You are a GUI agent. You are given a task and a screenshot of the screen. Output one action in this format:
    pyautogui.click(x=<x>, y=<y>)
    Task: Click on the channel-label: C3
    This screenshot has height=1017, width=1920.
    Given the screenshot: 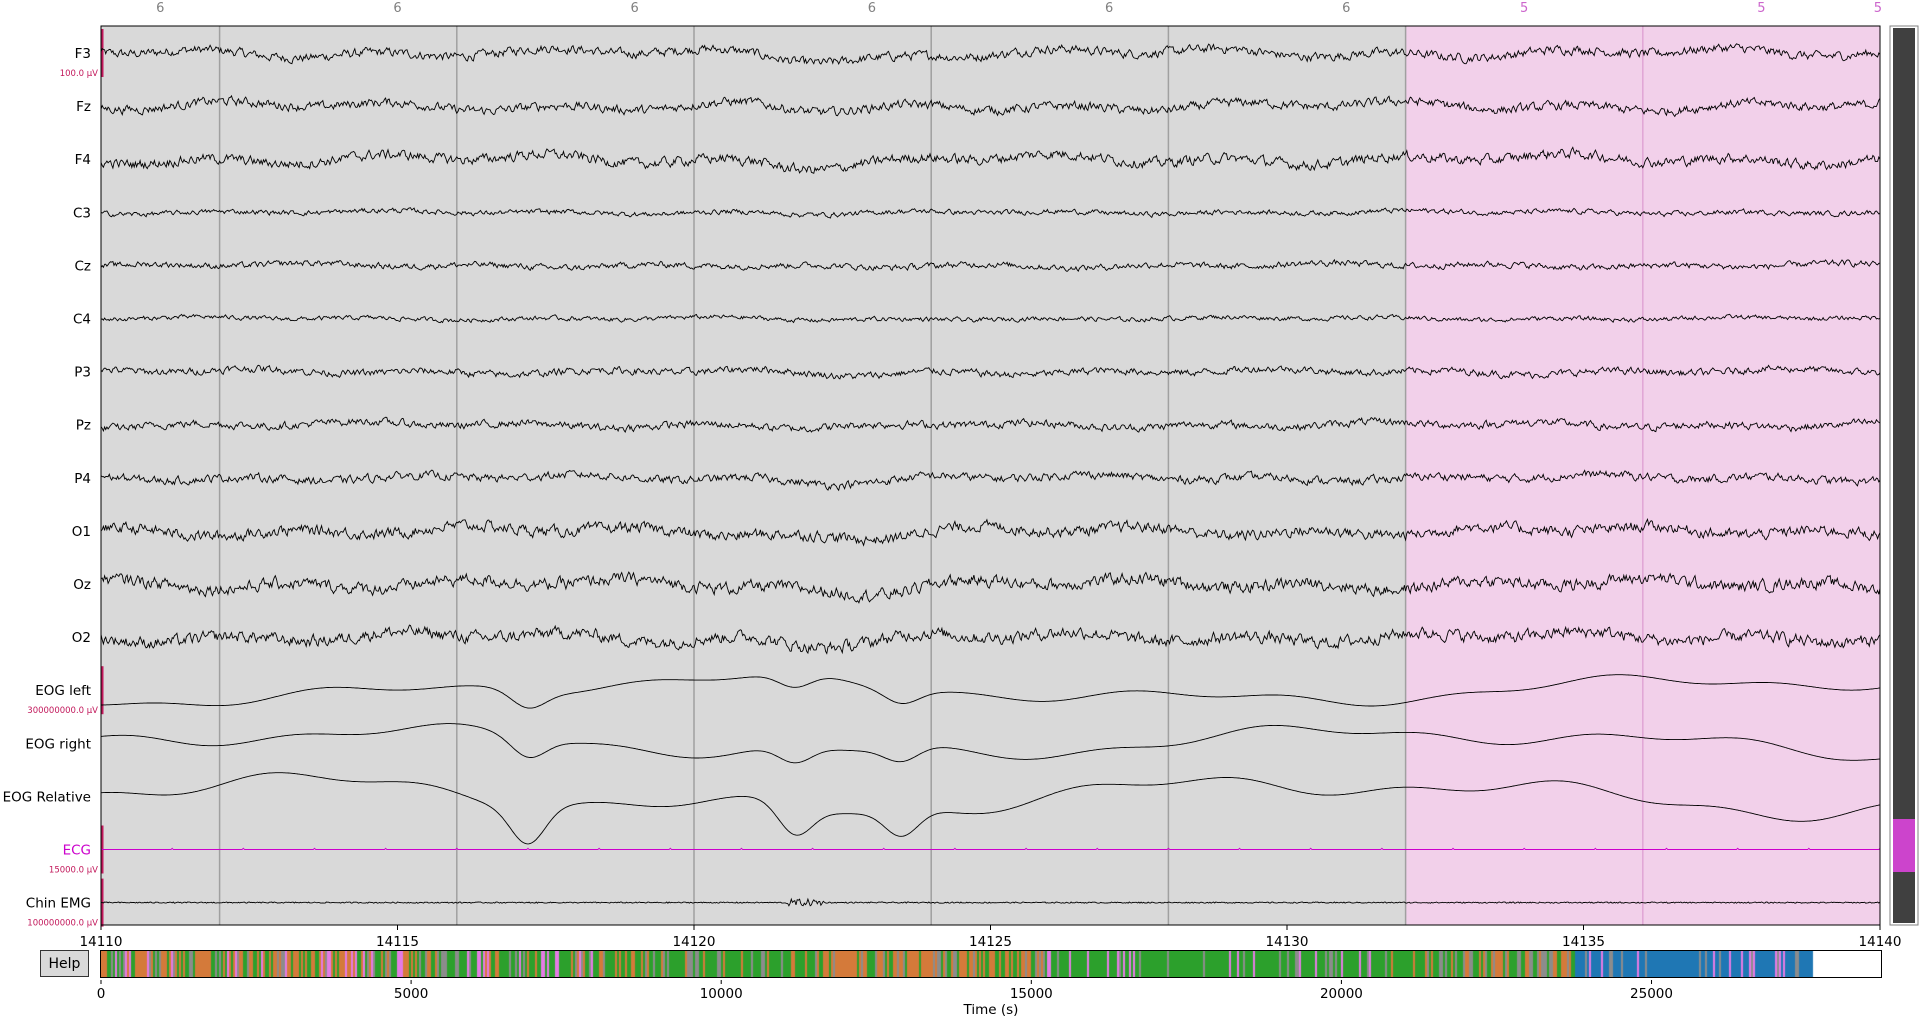 What is the action you would take?
    pyautogui.click(x=82, y=213)
    